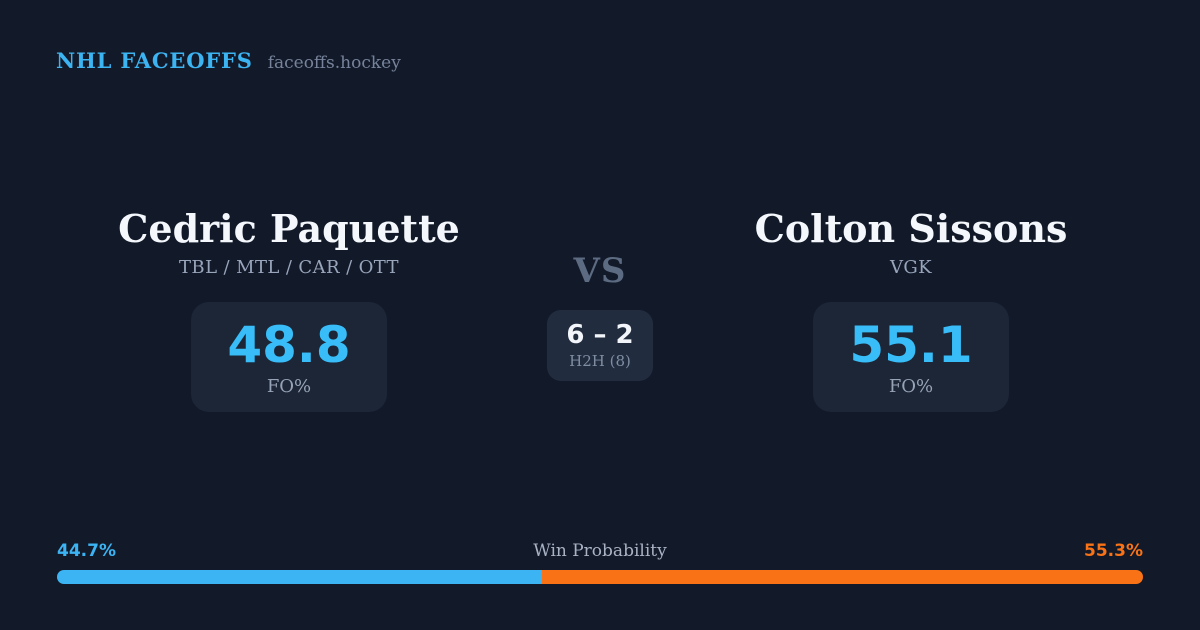 The image size is (1200, 630). Describe the element at coordinates (289, 267) in the screenshot. I see `player-left-teams: TBL / MTL / CAR / OTT` at that location.